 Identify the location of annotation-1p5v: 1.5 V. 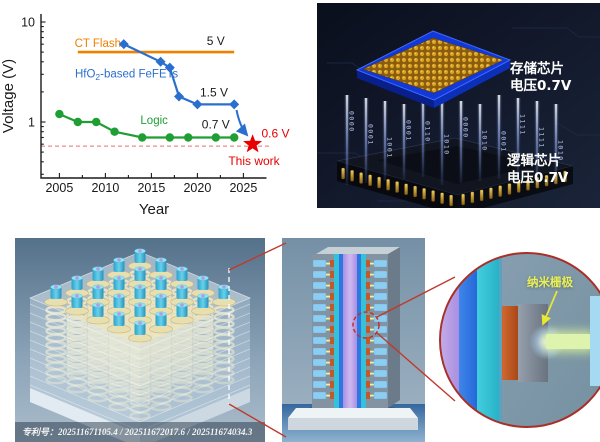
(214, 92).